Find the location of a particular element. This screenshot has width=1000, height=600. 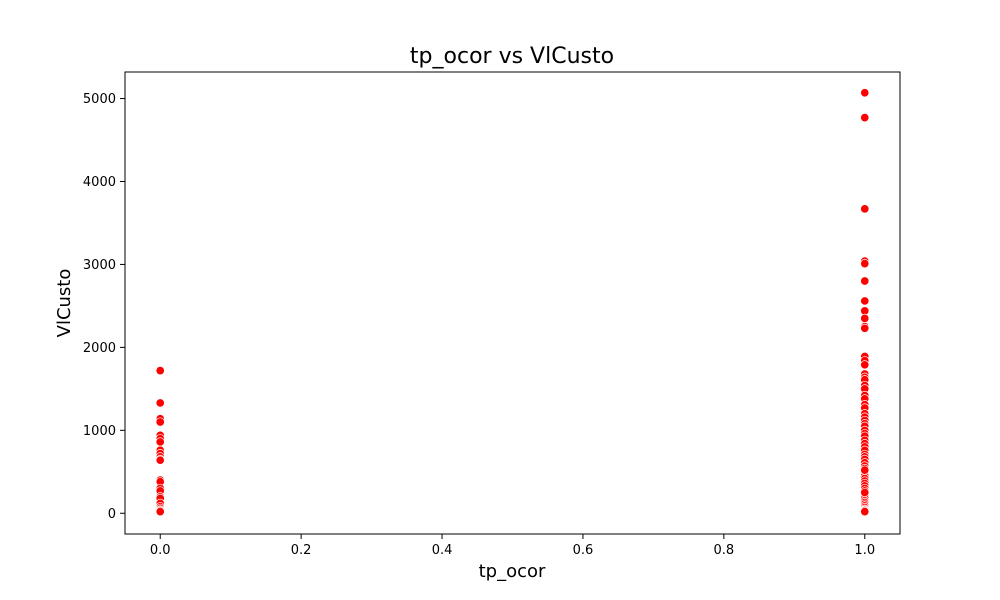

x-axis-label: tp_ocor is located at coordinates (512, 571).